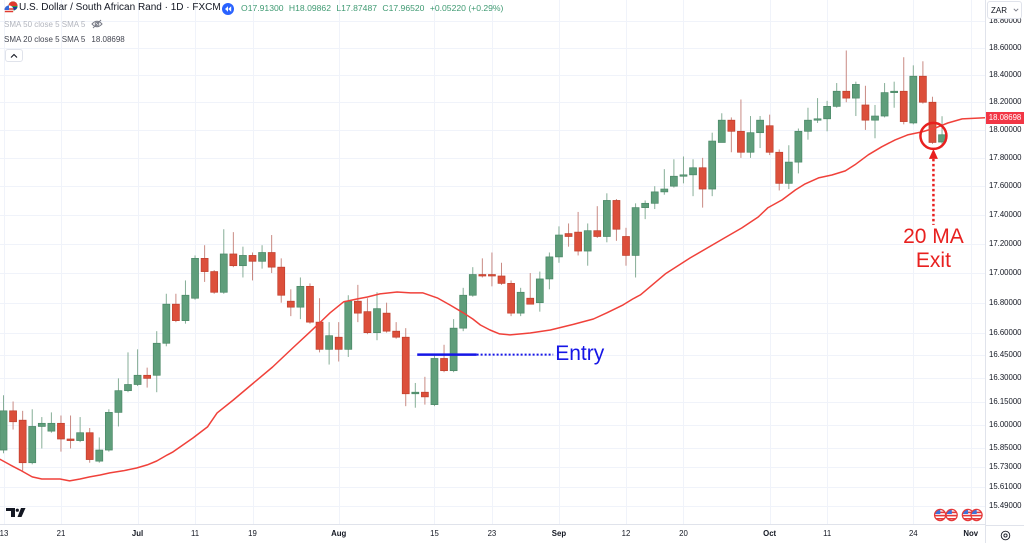  What do you see at coordinates (385, 8) in the screenshot?
I see `close-label: C` at bounding box center [385, 8].